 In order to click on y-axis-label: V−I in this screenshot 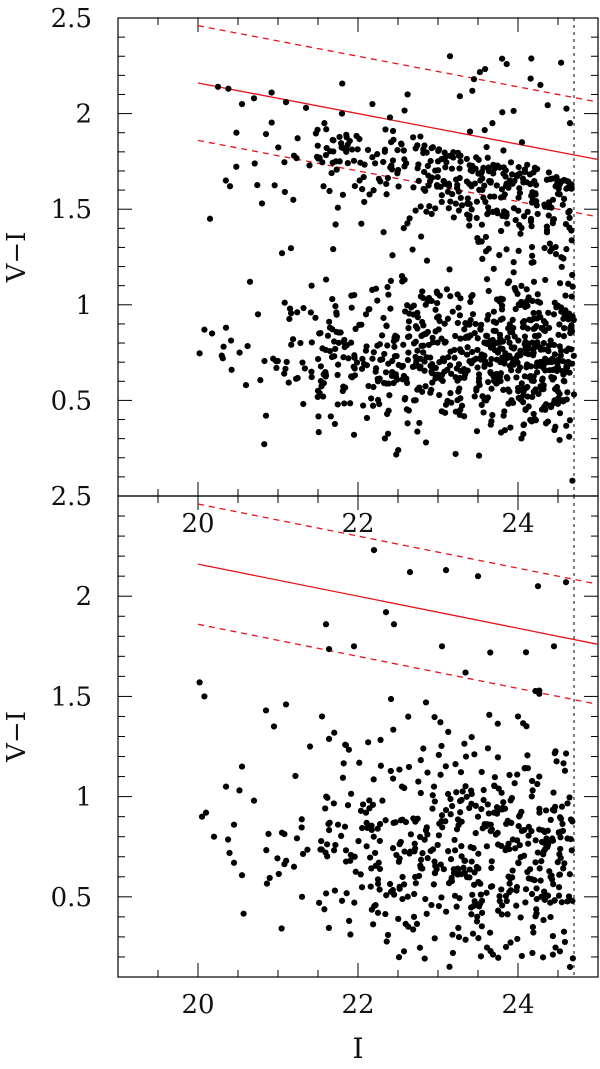, I will do `click(17, 258)`.